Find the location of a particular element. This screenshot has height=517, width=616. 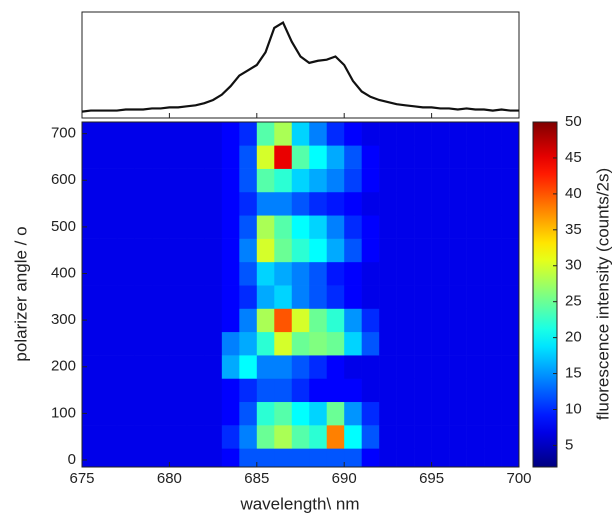

top-panel-frame is located at coordinates (300, 65).